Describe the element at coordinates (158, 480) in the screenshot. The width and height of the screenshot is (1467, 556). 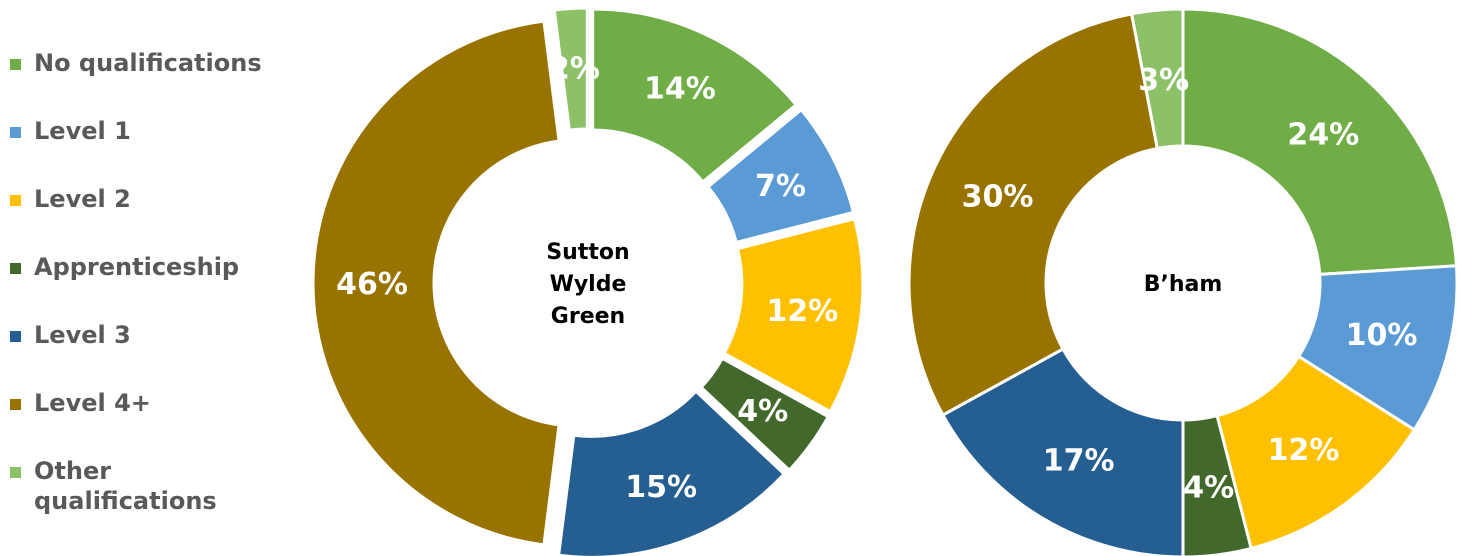
I see `legend-item-other-qualifications: Other qualifications` at that location.